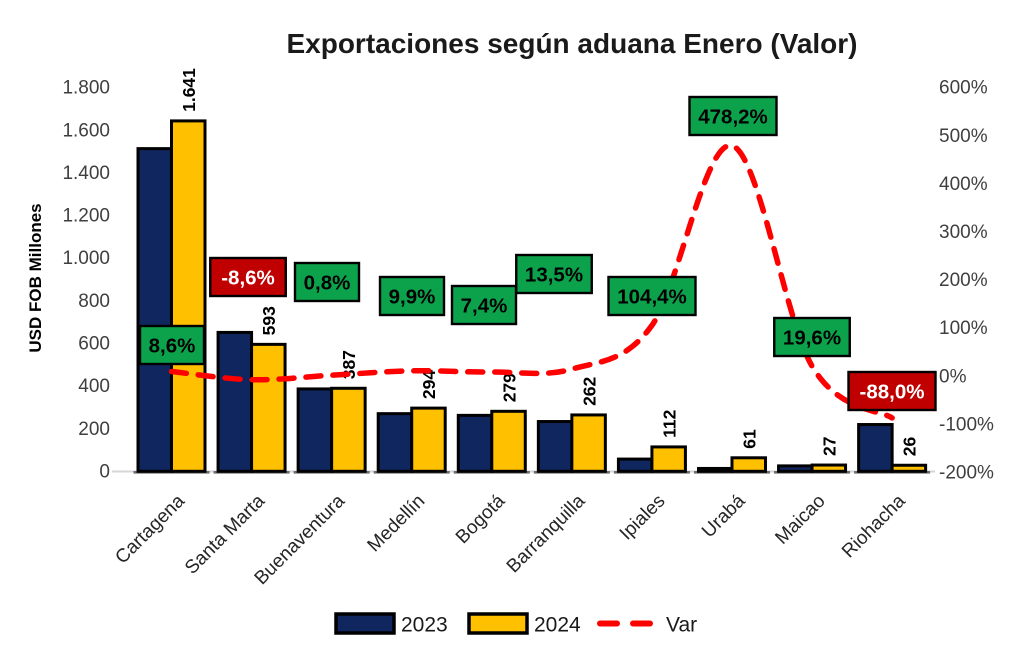 The image size is (1024, 670). I want to click on var-label-text: -8,6%, so click(248, 277).